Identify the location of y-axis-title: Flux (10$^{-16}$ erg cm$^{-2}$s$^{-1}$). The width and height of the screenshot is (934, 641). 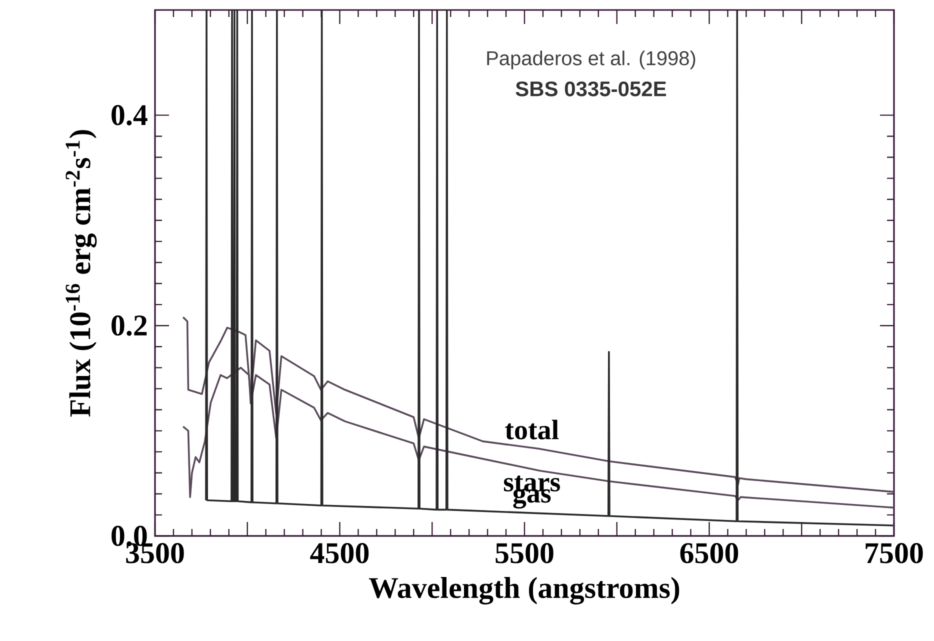
(81, 273).